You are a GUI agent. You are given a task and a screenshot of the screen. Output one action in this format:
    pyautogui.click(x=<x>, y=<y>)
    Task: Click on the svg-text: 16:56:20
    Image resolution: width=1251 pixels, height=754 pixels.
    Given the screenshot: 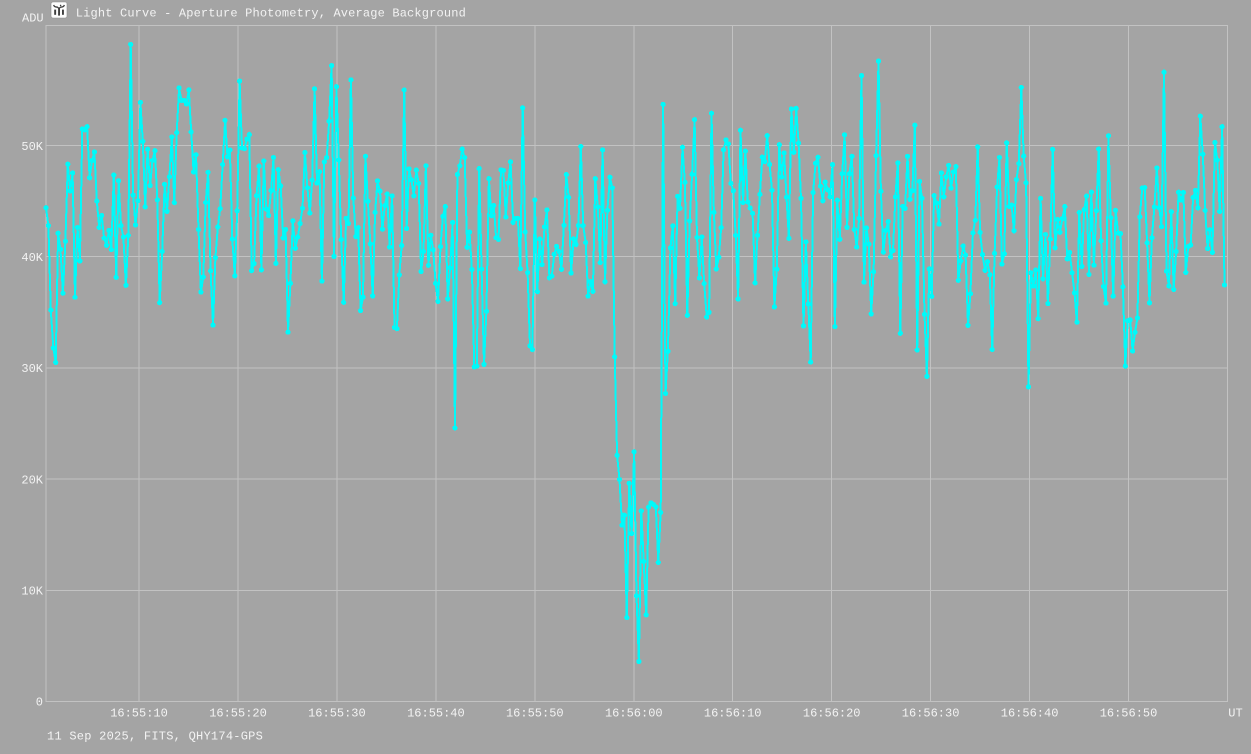 What is the action you would take?
    pyautogui.click(x=832, y=714)
    